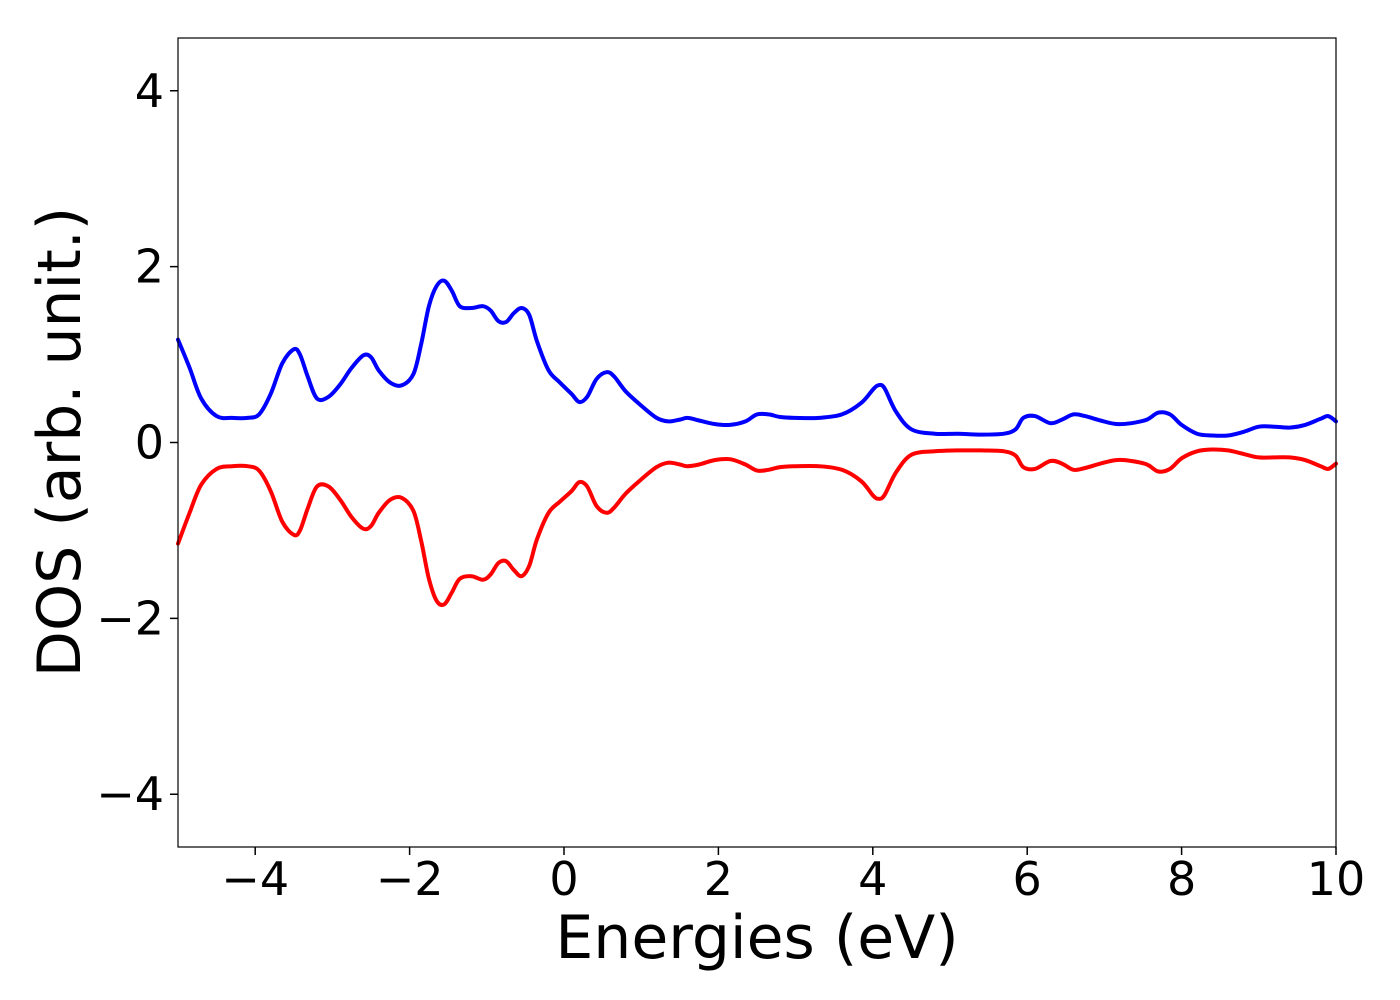 Image resolution: width=1400 pixels, height=1000 pixels. What do you see at coordinates (756, 938) in the screenshot?
I see `x-axis-label: Energies (eV)` at bounding box center [756, 938].